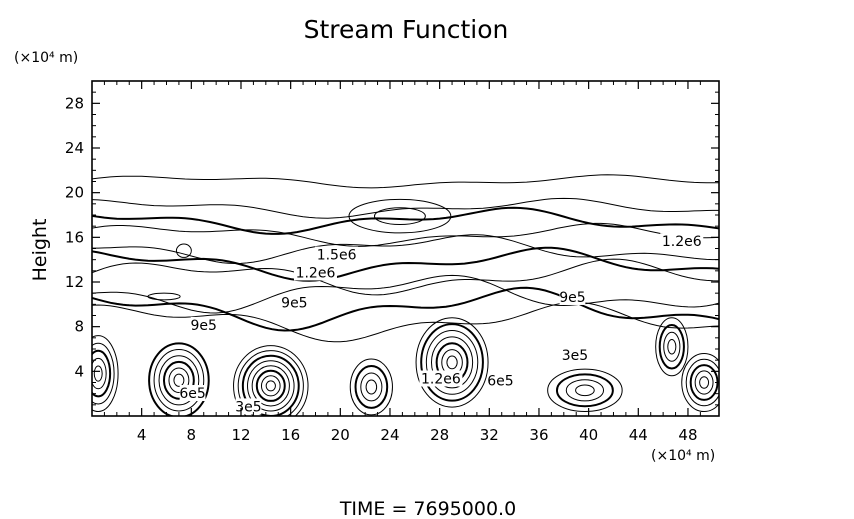 The width and height of the screenshot is (854, 519). What do you see at coordinates (74, 148) in the screenshot?
I see `y-tick-label: 24` at bounding box center [74, 148].